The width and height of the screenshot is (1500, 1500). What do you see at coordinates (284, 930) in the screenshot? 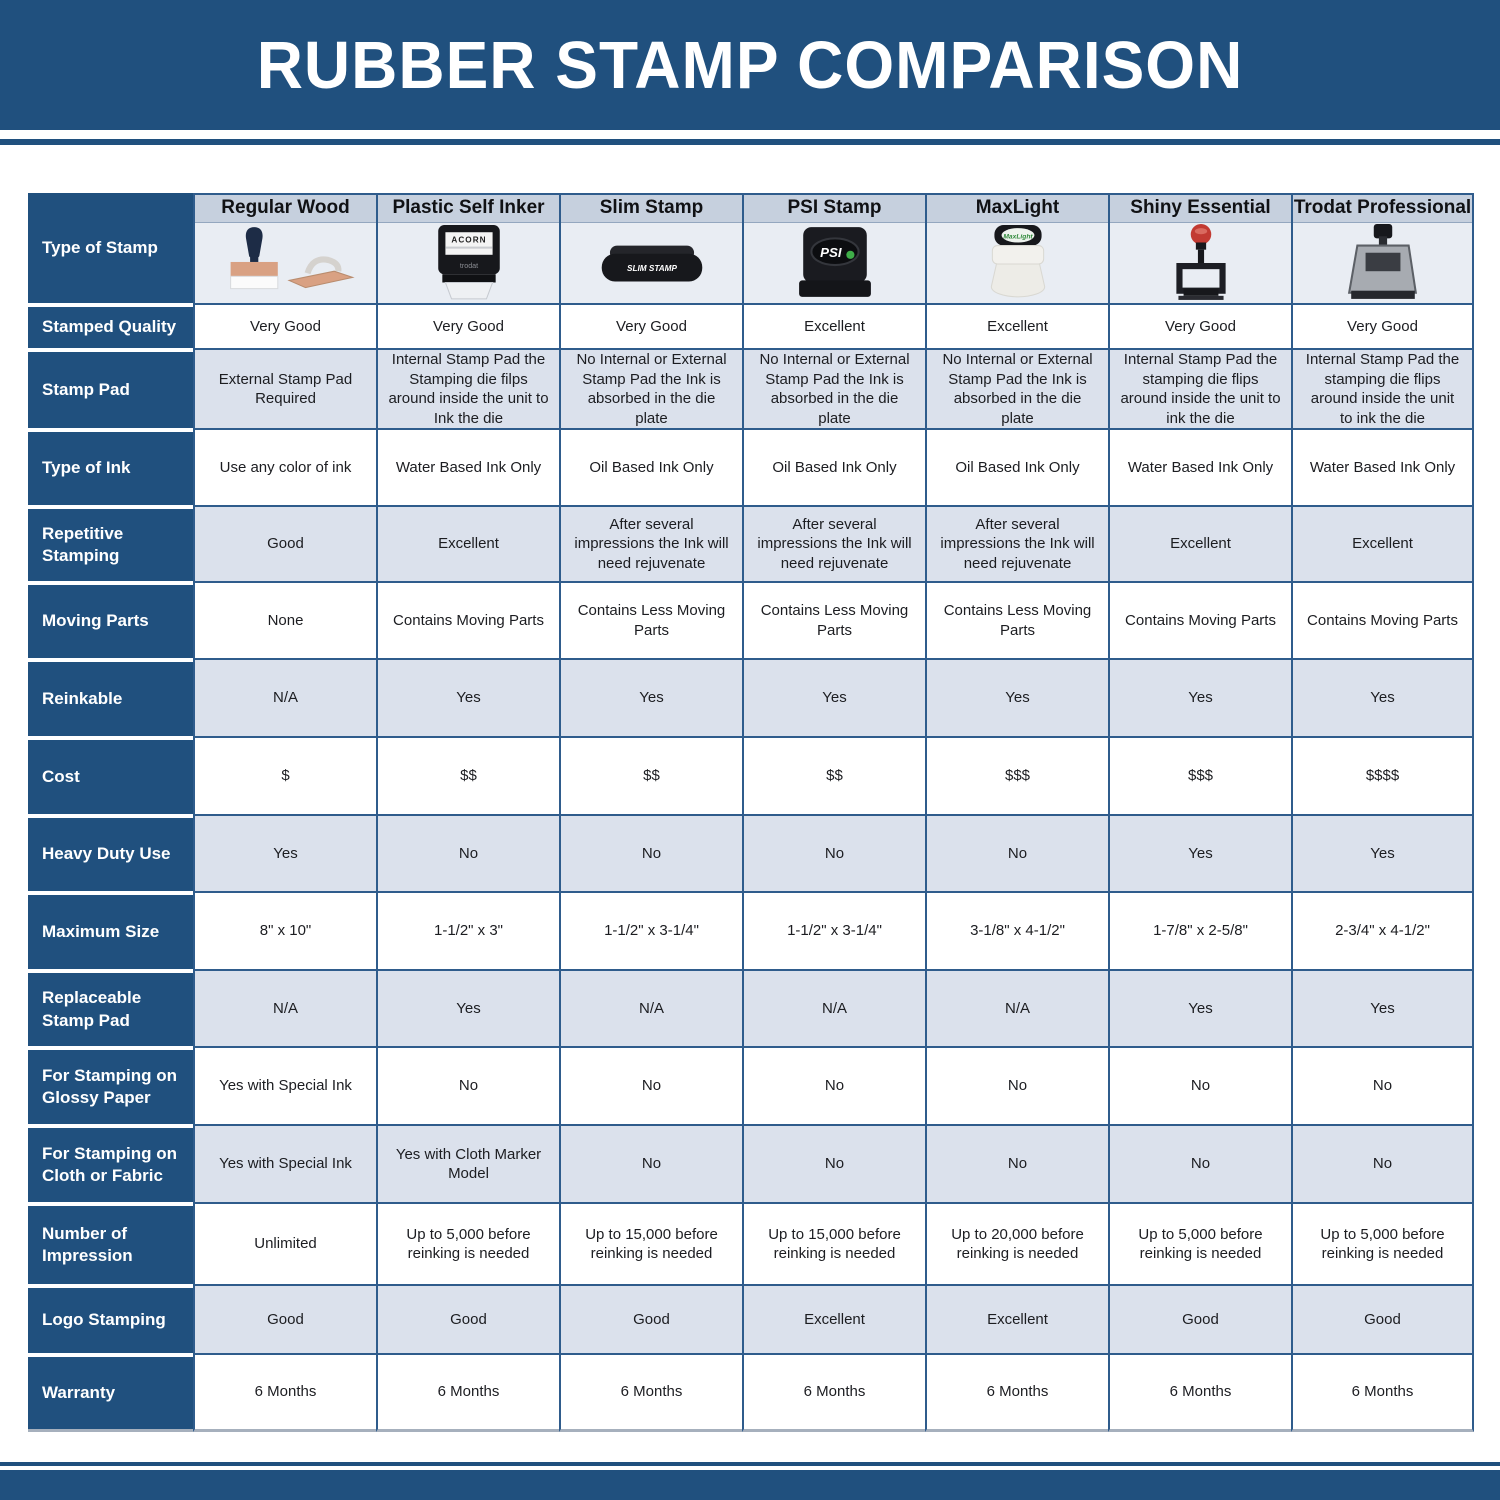
I see `table-cell: 8" x 10"` at bounding box center [284, 930].